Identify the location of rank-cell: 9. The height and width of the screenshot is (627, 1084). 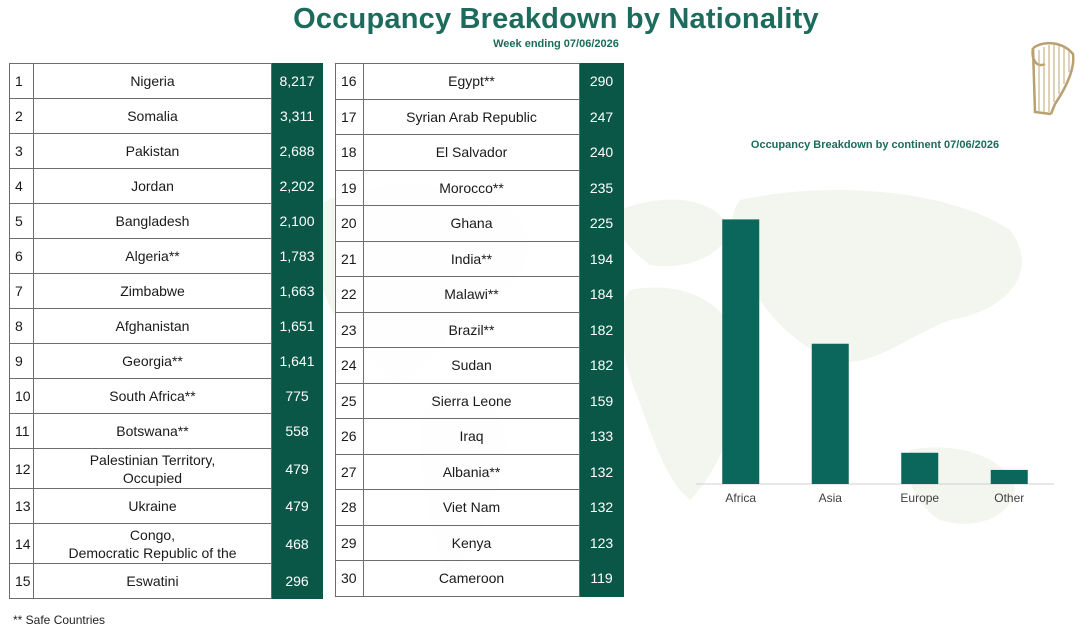
(21, 361).